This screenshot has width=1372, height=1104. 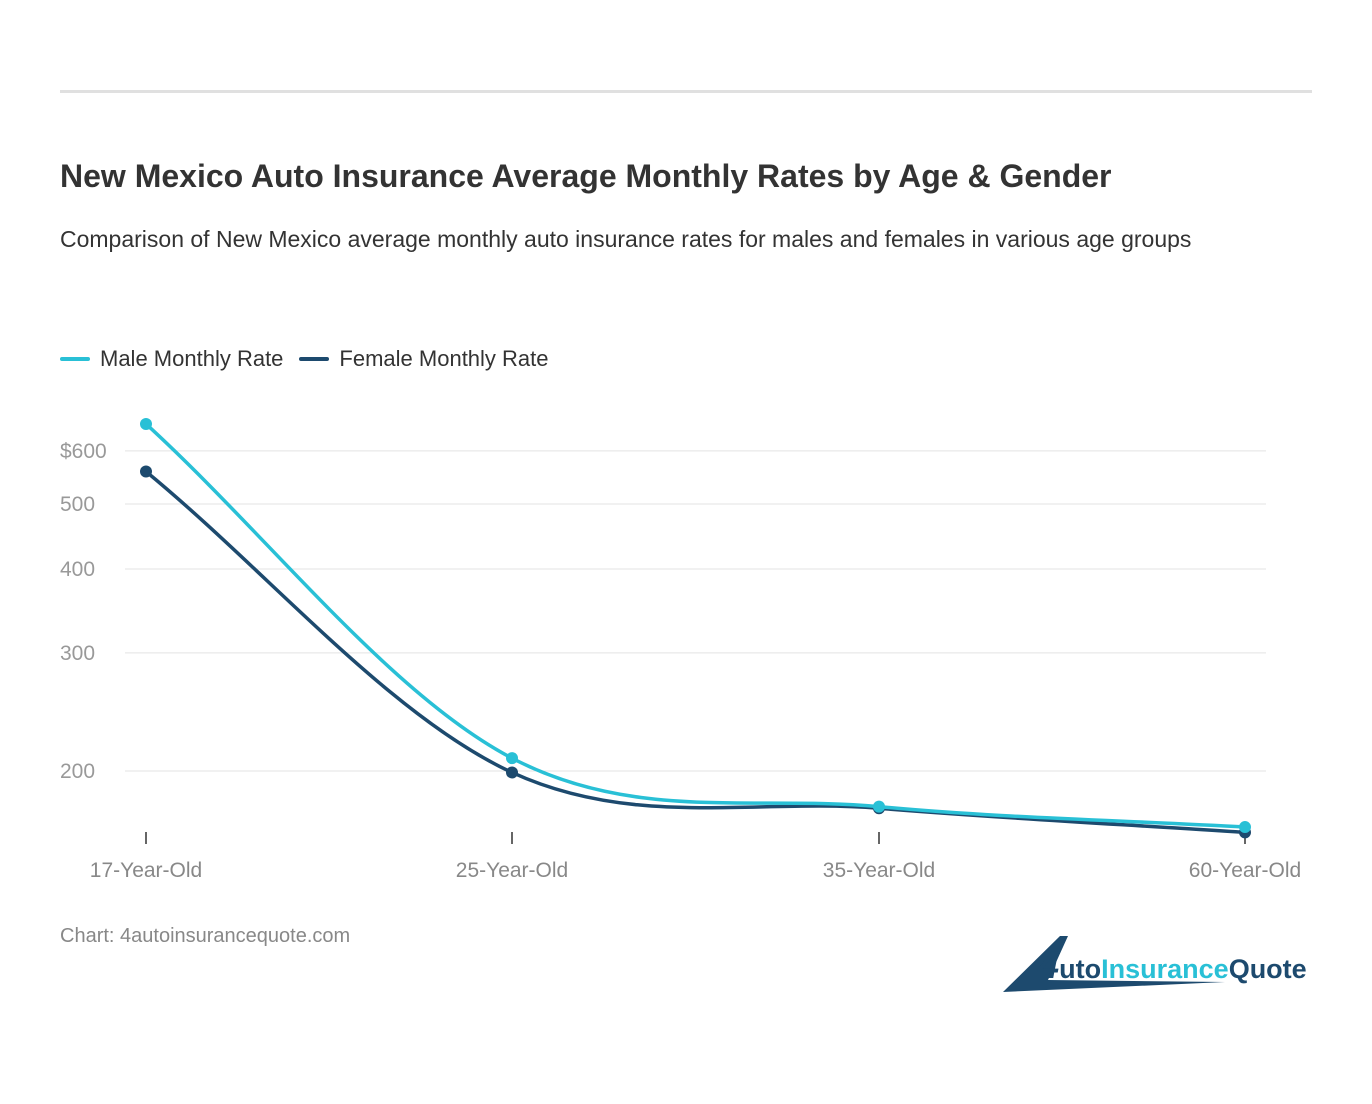 What do you see at coordinates (75, 359) in the screenshot?
I see `legend-swatch-male` at bounding box center [75, 359].